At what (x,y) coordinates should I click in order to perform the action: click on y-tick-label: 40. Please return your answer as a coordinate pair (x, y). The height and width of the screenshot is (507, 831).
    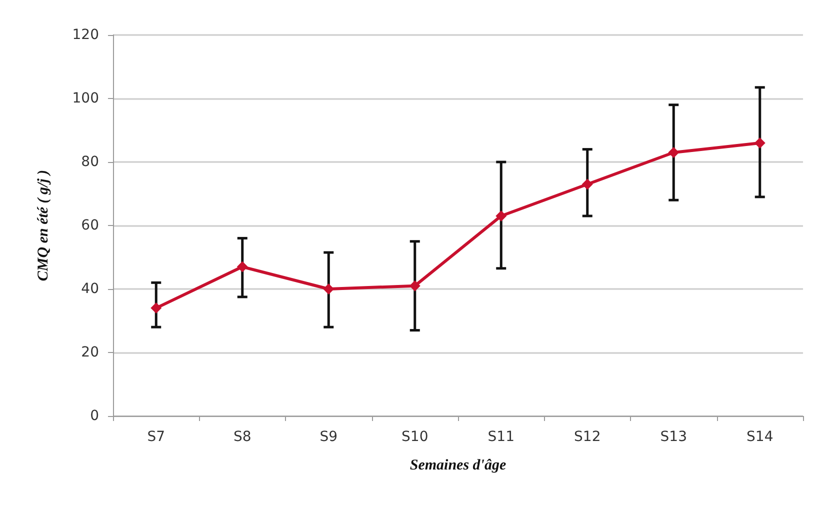
    Looking at the image, I should click on (90, 289).